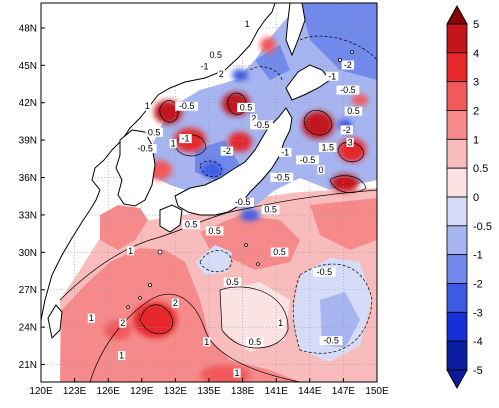 The height and width of the screenshot is (408, 499). What do you see at coordinates (343, 224) in the screenshot?
I see `field-red-east` at bounding box center [343, 224].